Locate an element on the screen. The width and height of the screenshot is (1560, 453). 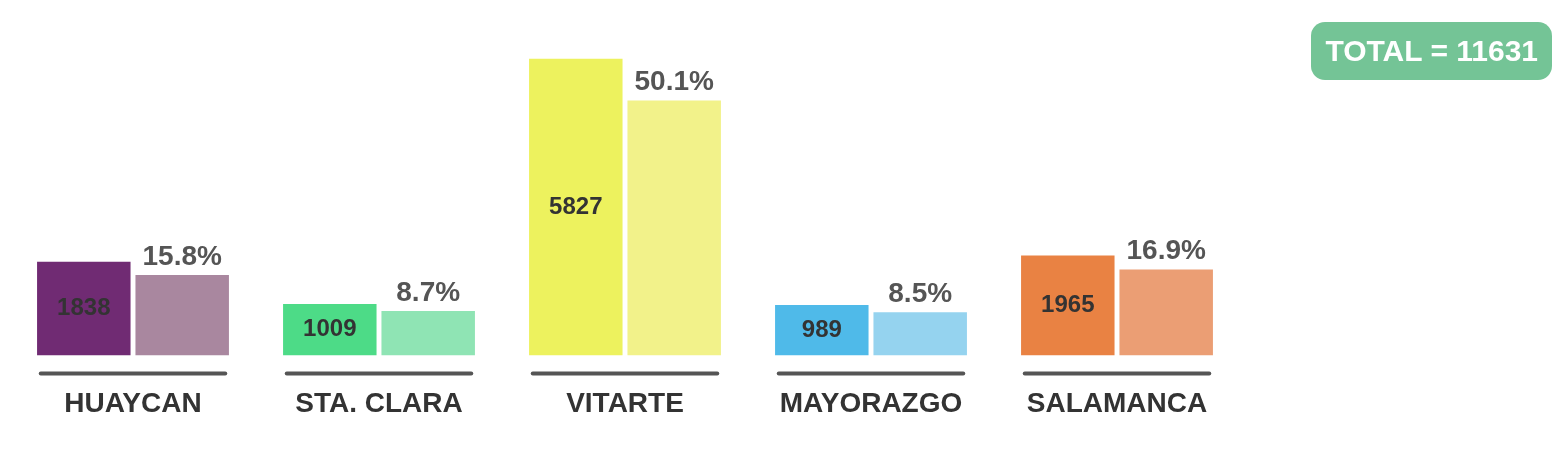
data-label: 1009 is located at coordinates (330, 328).